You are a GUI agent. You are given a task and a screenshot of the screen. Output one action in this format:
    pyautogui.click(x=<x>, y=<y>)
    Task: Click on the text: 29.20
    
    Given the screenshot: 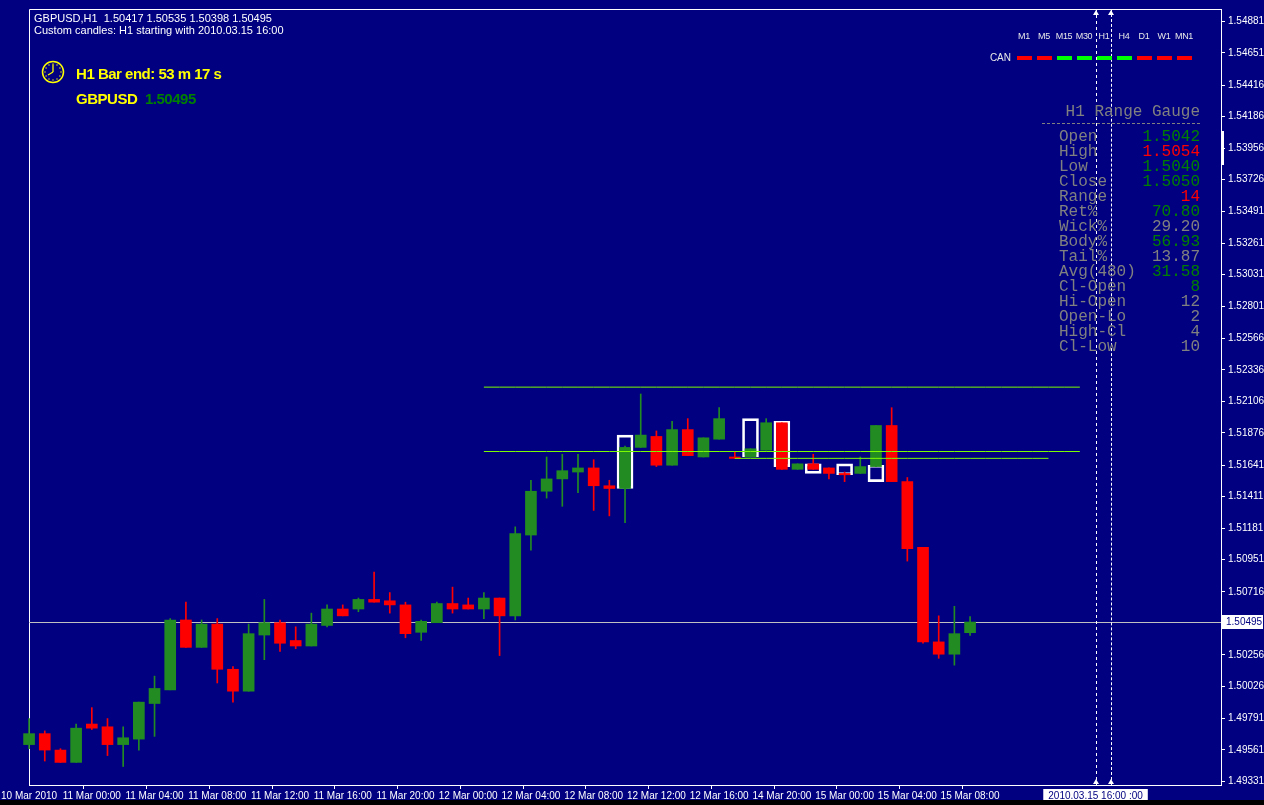 What is the action you would take?
    pyautogui.click(x=1175, y=227)
    